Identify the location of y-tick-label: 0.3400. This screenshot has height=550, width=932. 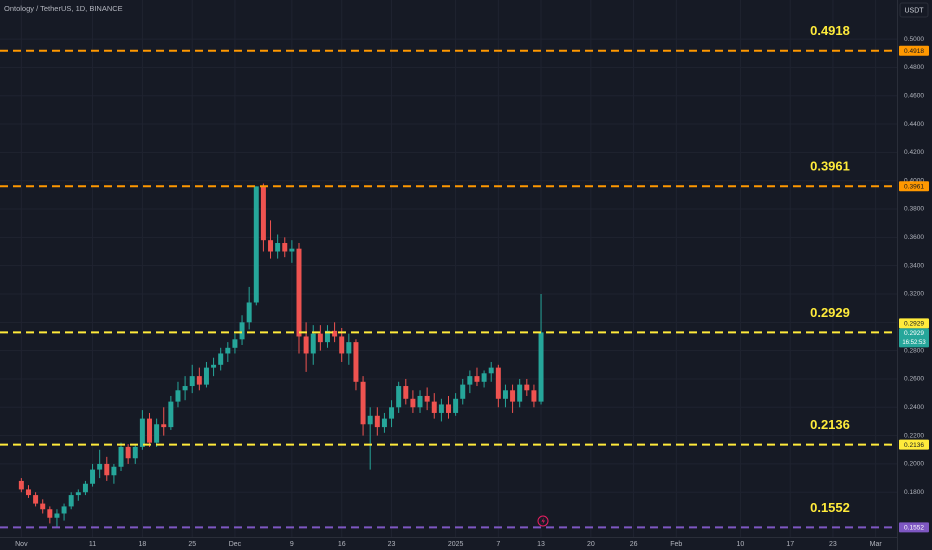
(914, 265).